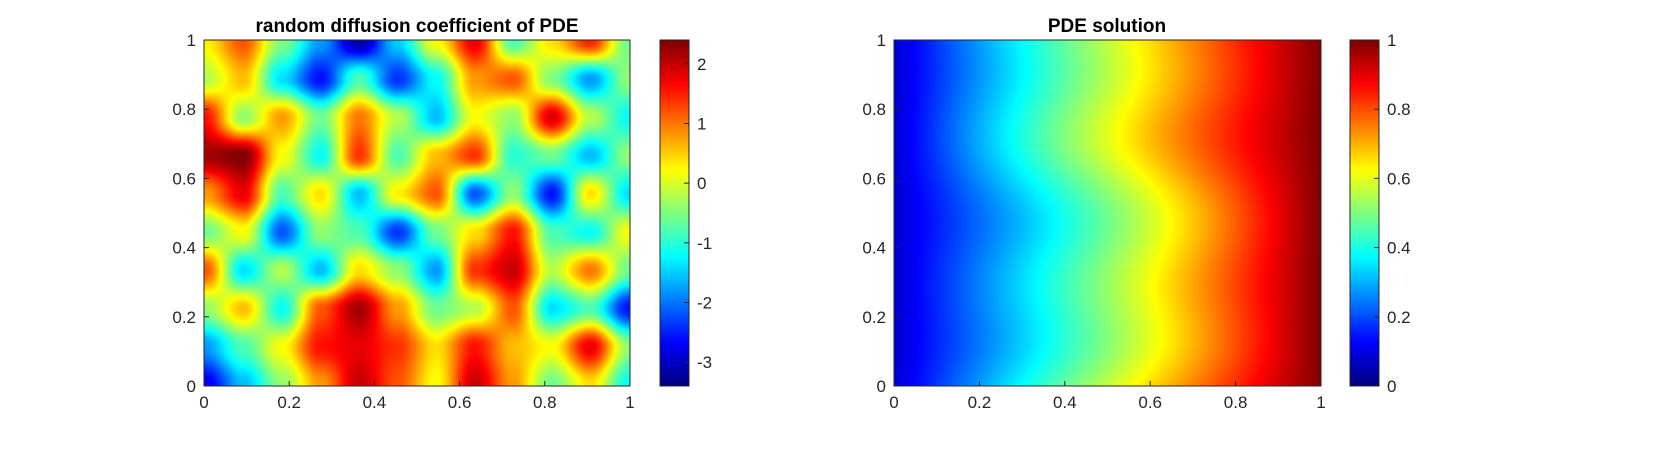 Image resolution: width=1661 pixels, height=461 pixels. Describe the element at coordinates (704, 302) in the screenshot. I see `chart-left-colorbar-tick-label: -2` at that location.